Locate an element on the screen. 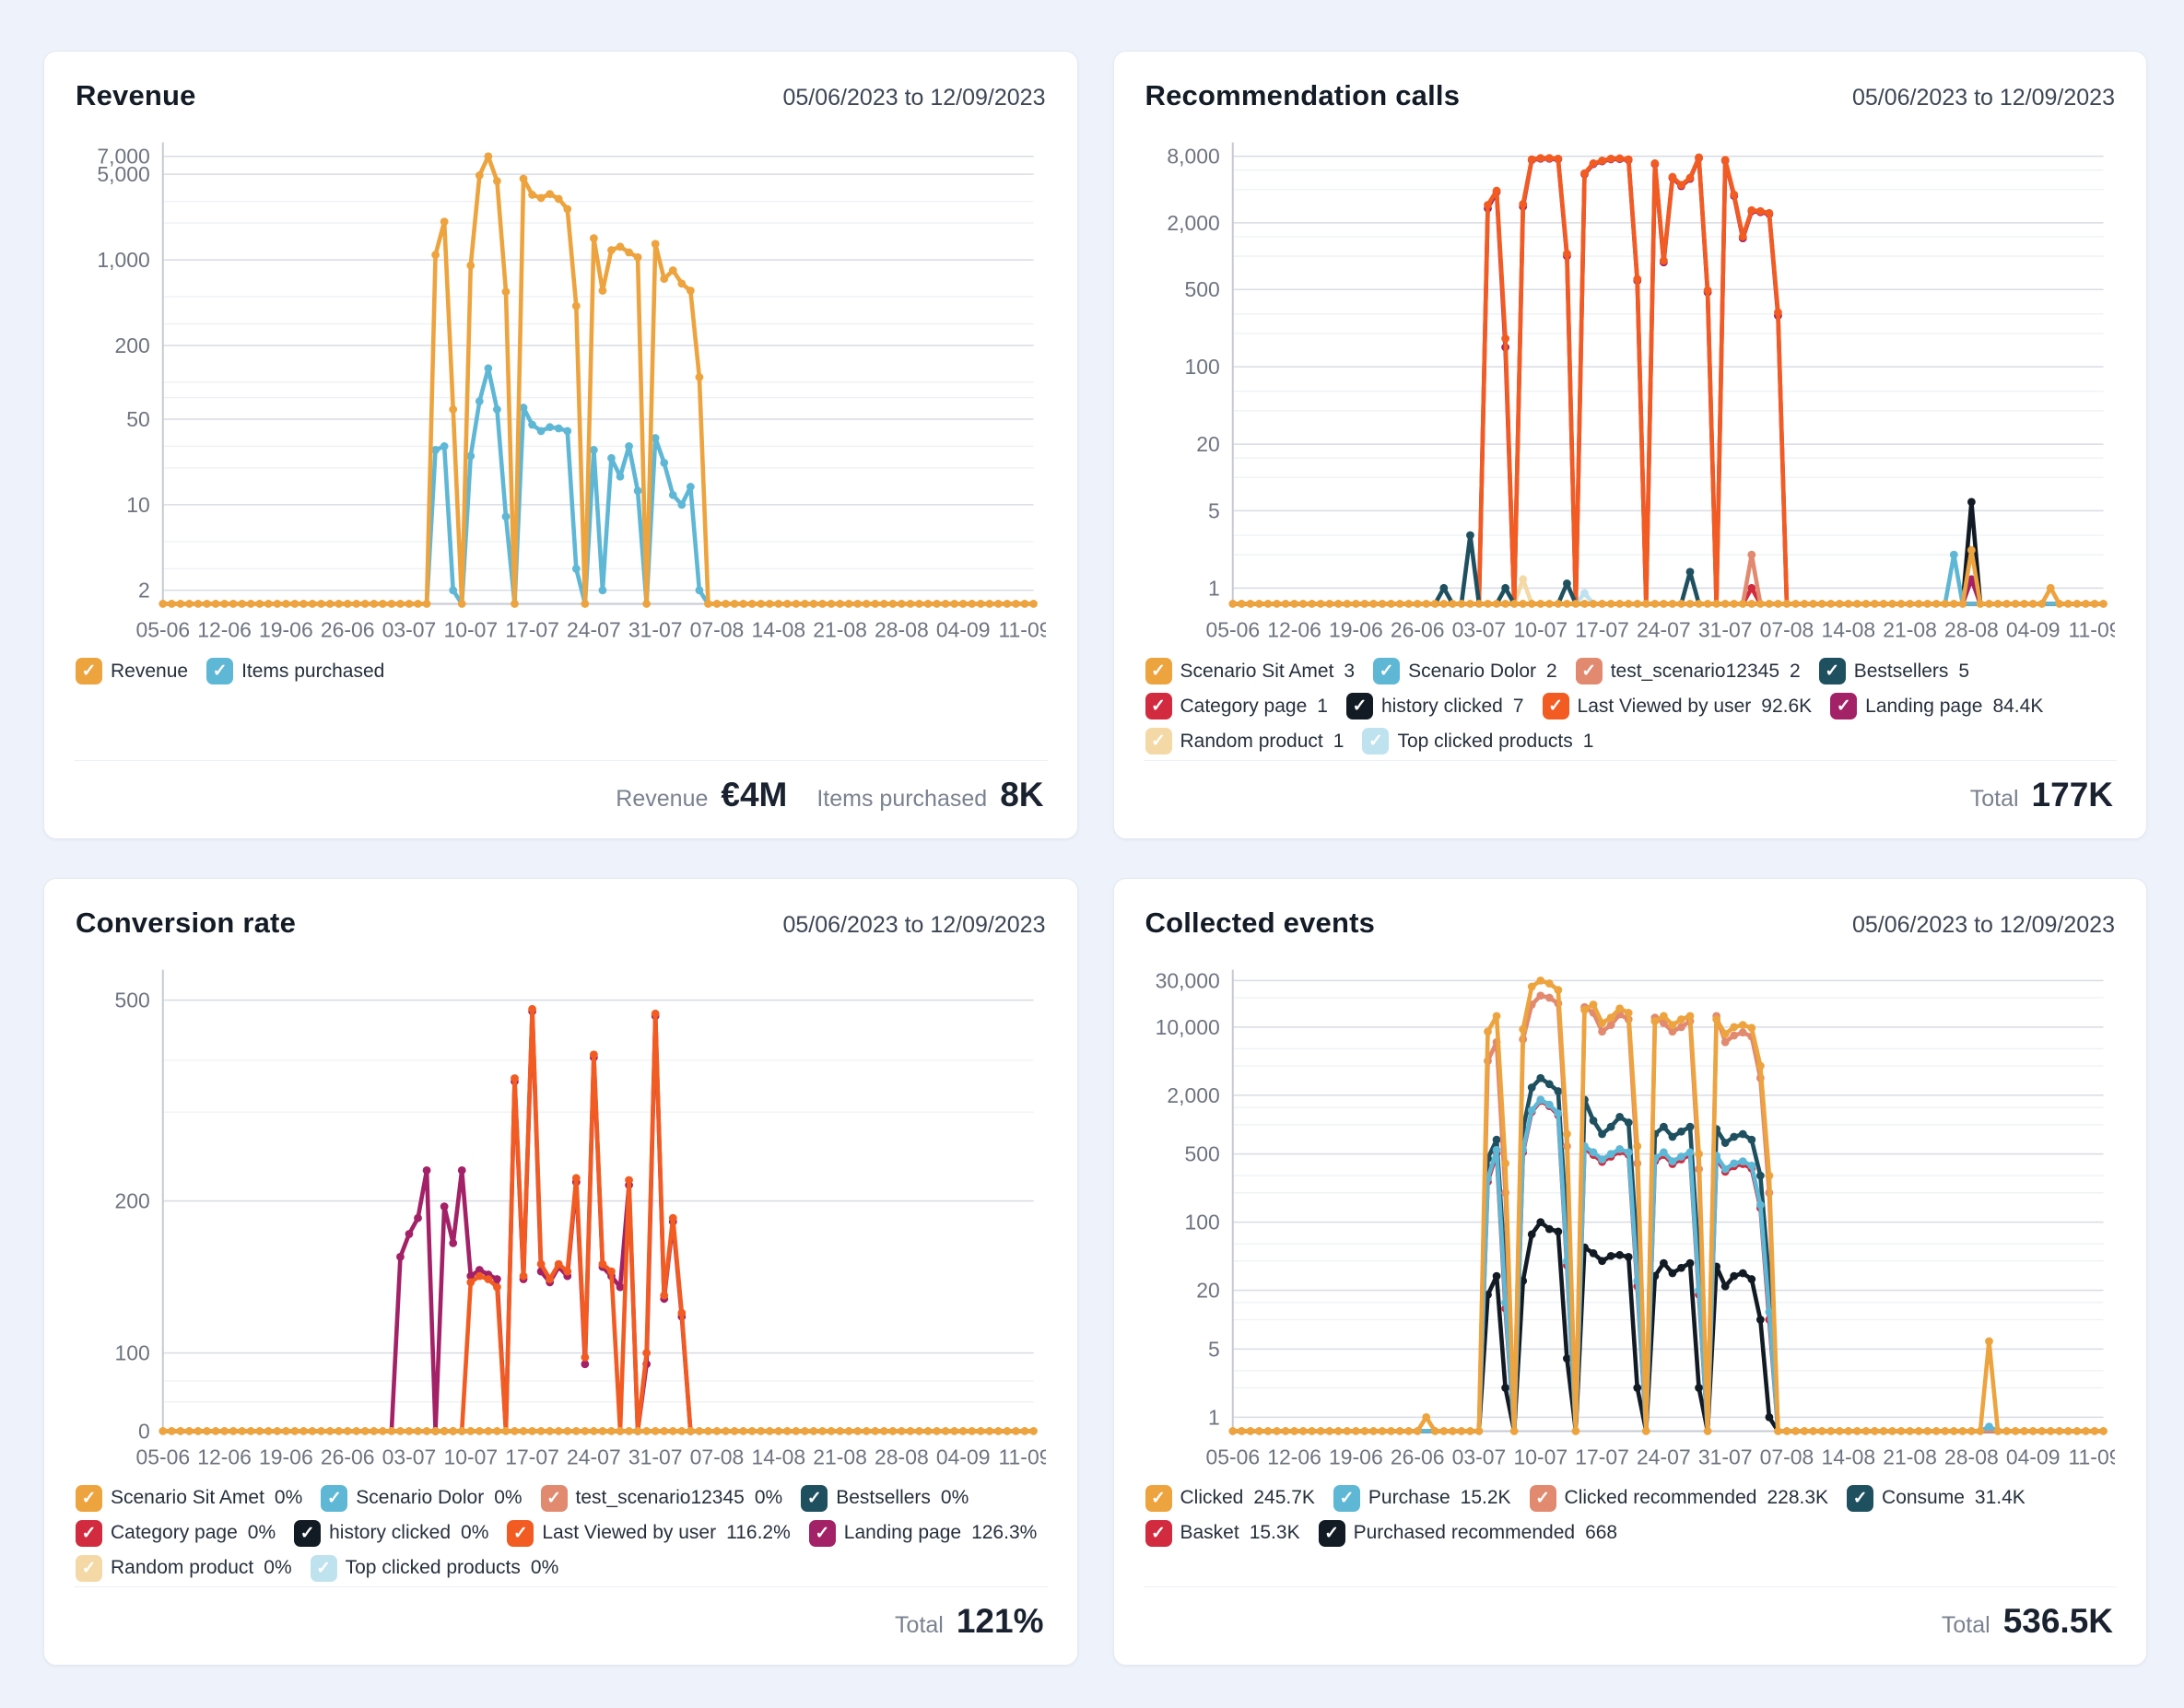 This screenshot has height=1708, width=2184. legend-item: ✓ Scenario Dolor 2 is located at coordinates (1465, 671).